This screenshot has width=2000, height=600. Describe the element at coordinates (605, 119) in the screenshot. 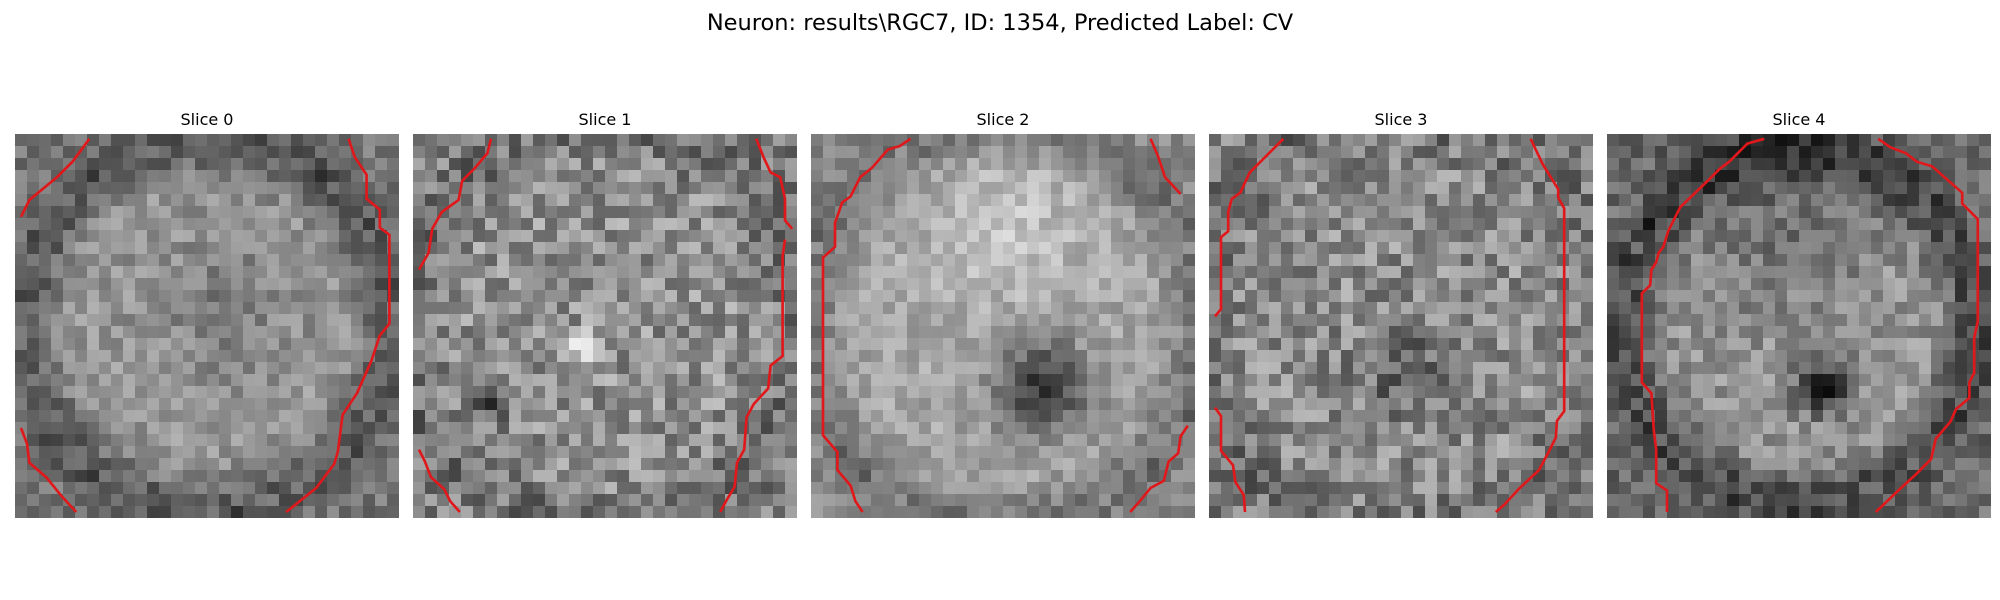

I see `slice-title-1: Slice 1` at that location.